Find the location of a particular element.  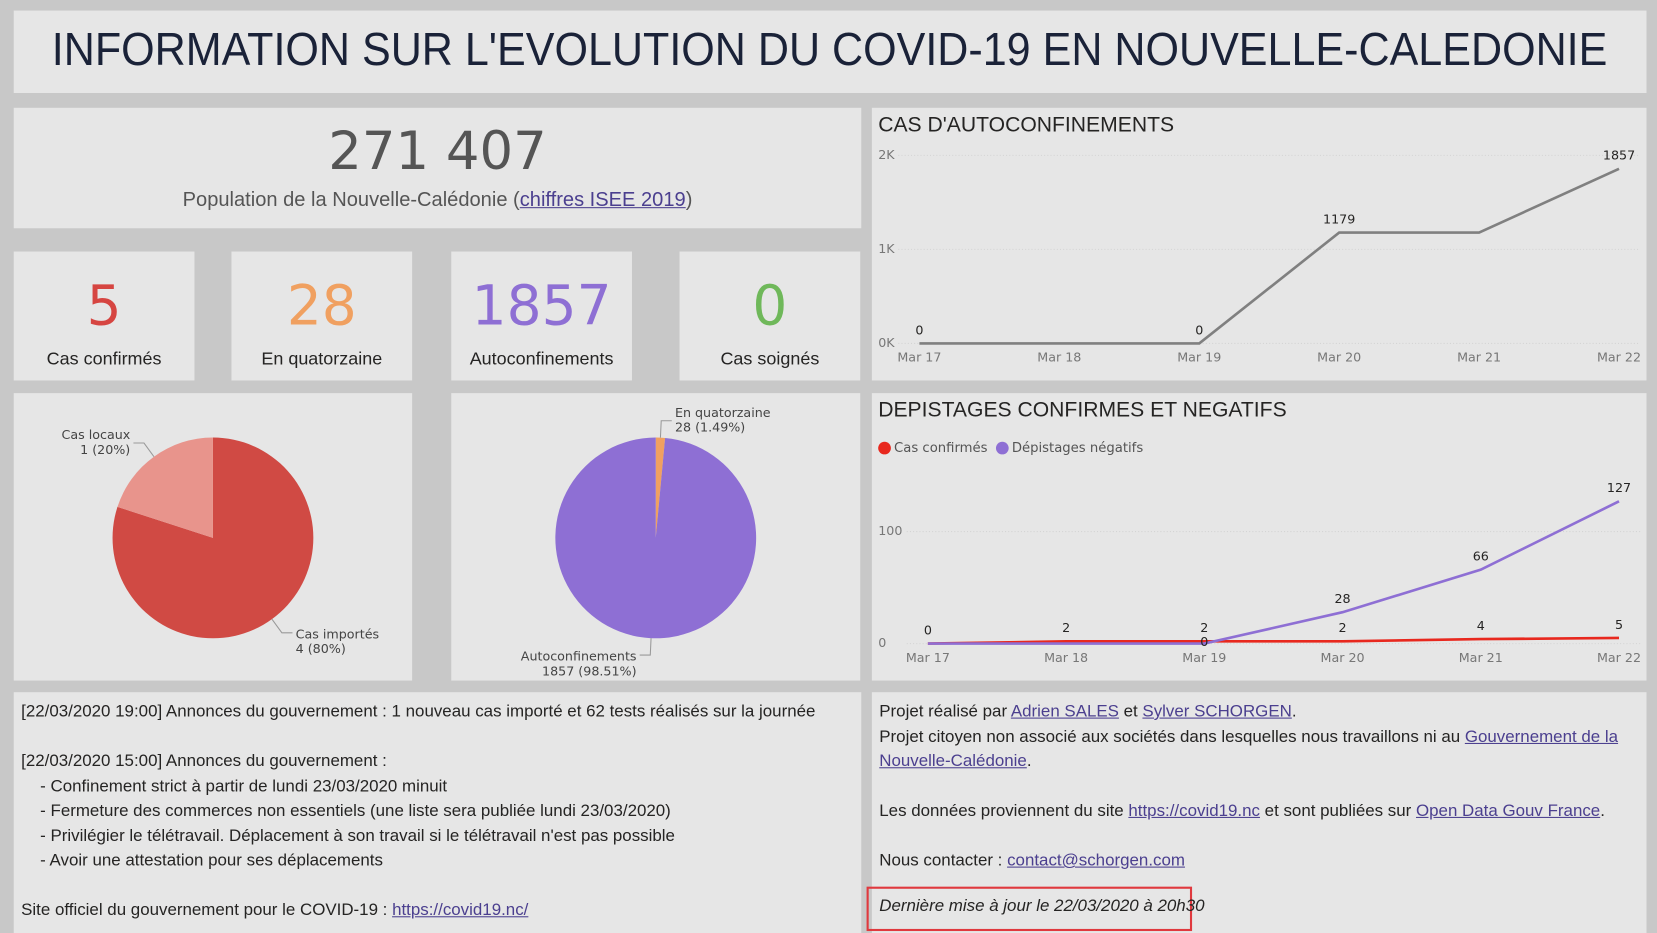

kpi-value: 28 is located at coordinates (321, 306).